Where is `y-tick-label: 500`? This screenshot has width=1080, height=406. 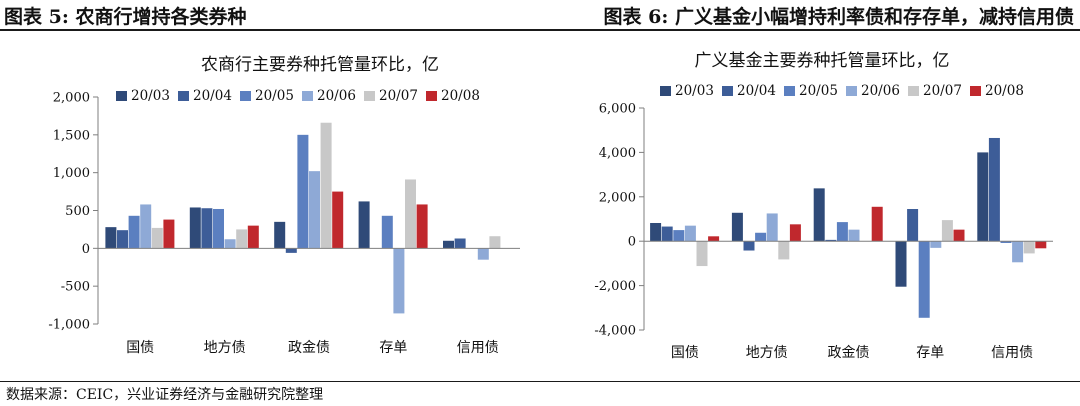 y-tick-label: 500 is located at coordinates (77, 211).